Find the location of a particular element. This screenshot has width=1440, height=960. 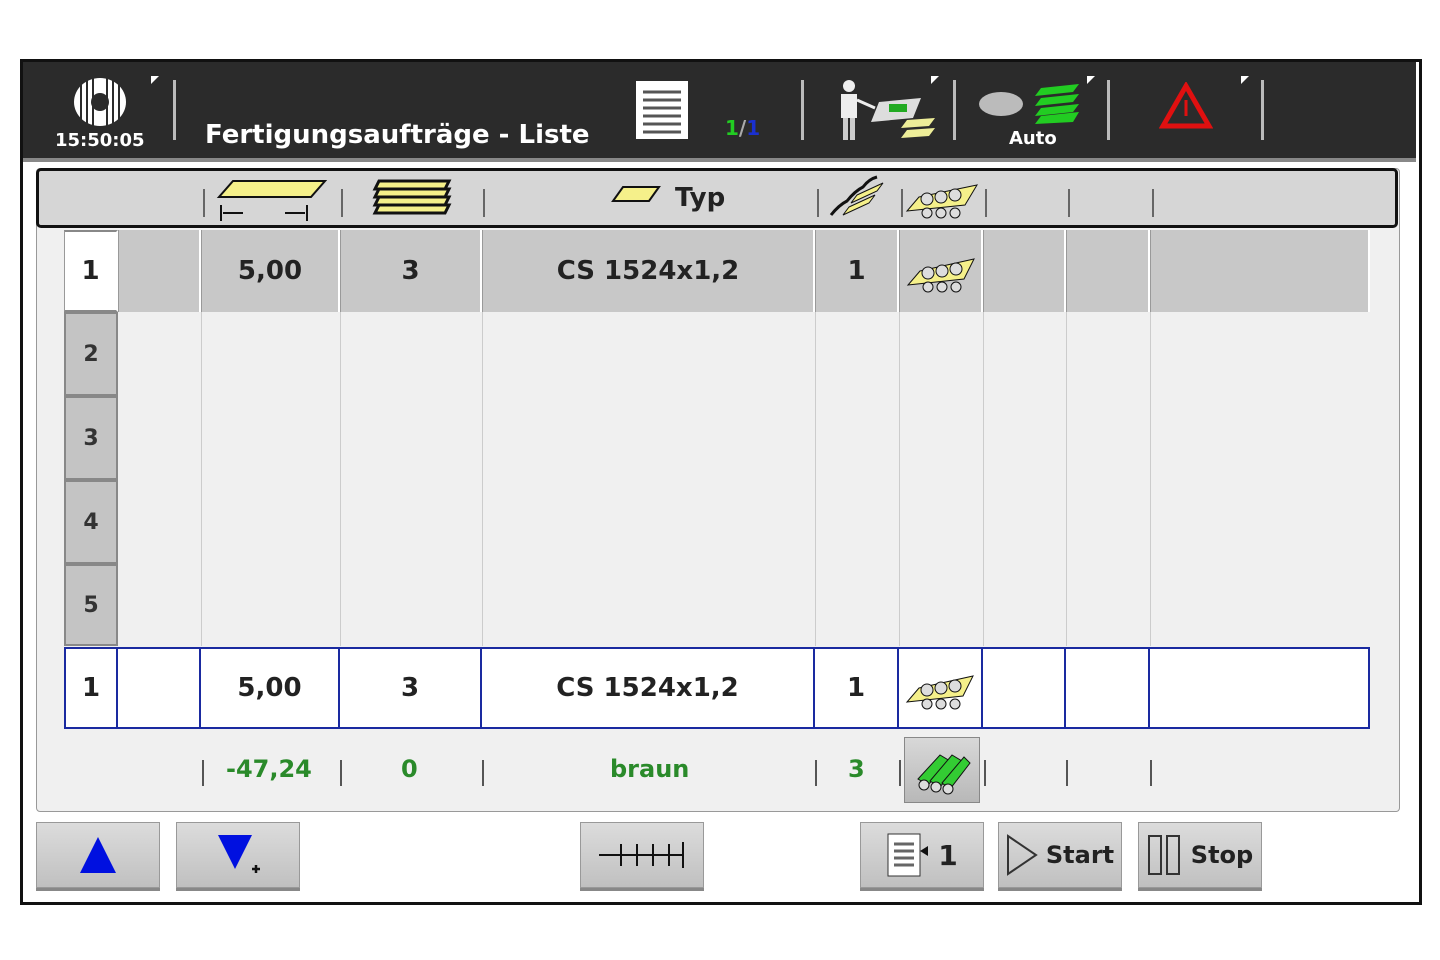

feeder-column-icon is located at coordinates (856, 195).